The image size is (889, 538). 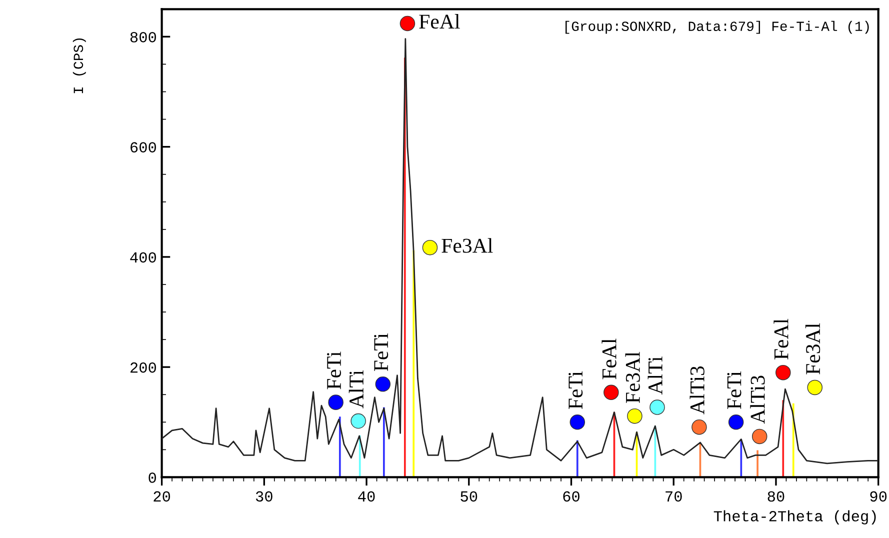 I want to click on x-tick-label: 50, so click(x=469, y=496).